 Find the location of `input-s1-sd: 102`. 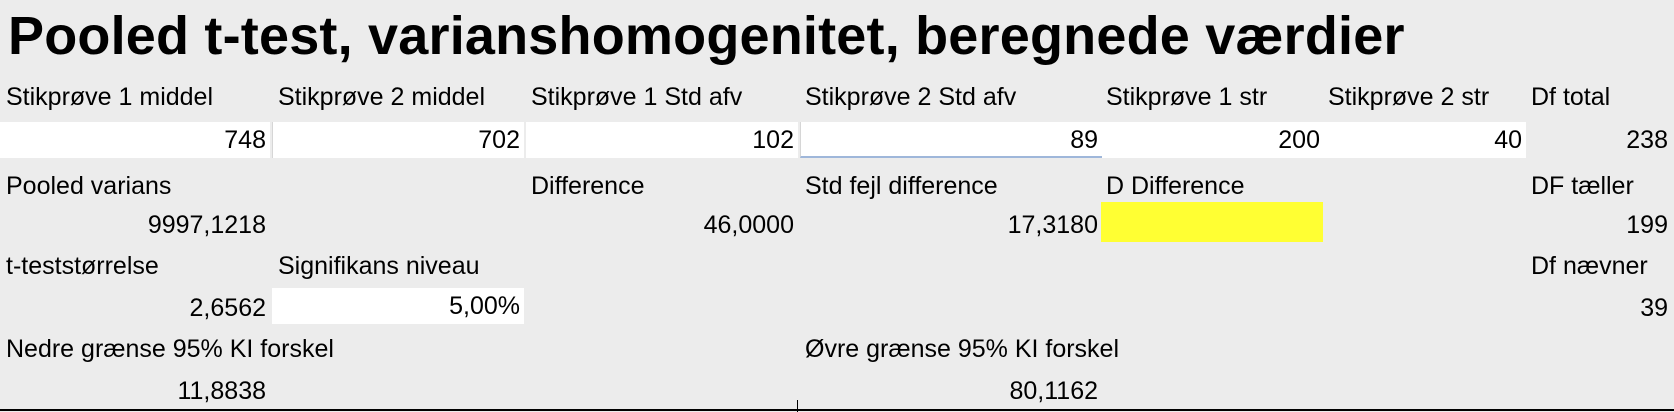

input-s1-sd: 102 is located at coordinates (662, 140).